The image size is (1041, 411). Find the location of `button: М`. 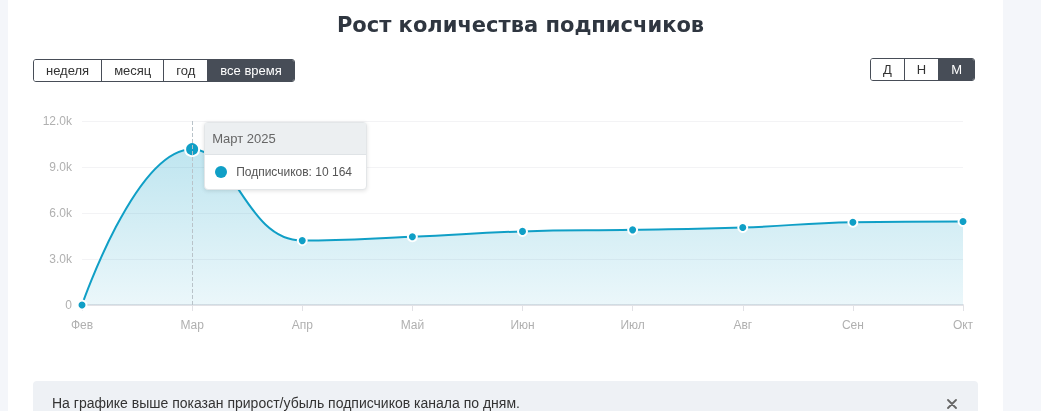

button: М is located at coordinates (956, 69).